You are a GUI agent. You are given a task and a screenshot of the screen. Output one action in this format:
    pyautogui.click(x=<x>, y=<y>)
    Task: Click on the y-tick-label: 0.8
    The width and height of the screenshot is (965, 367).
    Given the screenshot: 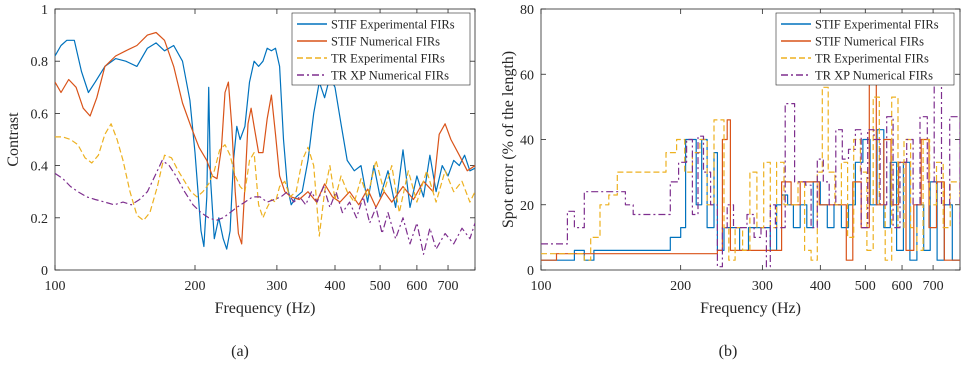 What is the action you would take?
    pyautogui.click(x=40, y=62)
    